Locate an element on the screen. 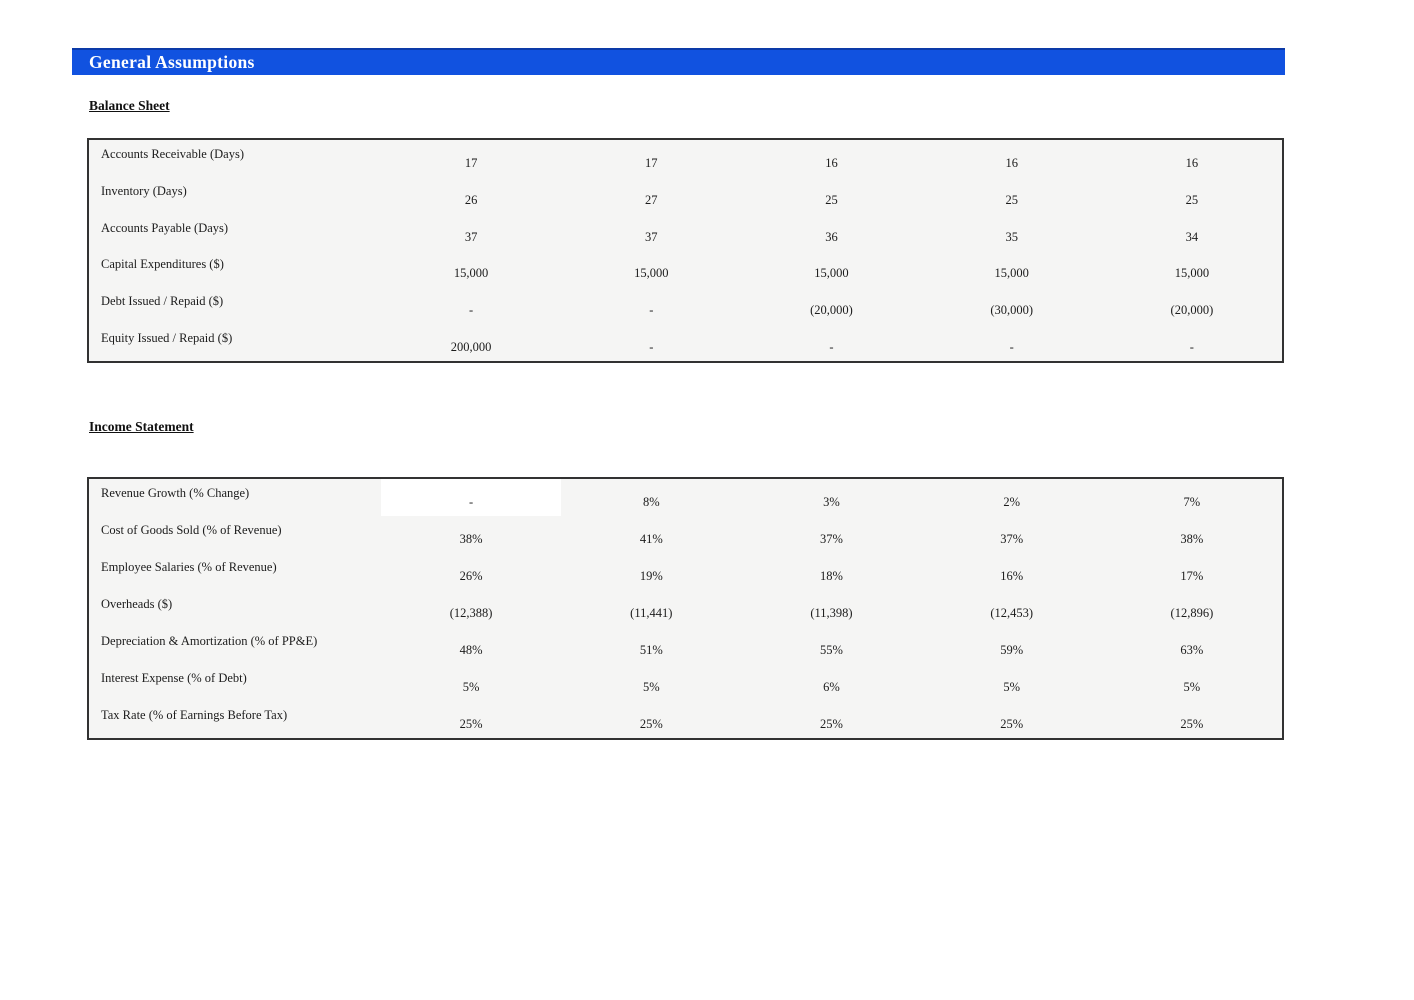 The width and height of the screenshot is (1414, 1000). row-label: Capital Expenditures ($) is located at coordinates (162, 264).